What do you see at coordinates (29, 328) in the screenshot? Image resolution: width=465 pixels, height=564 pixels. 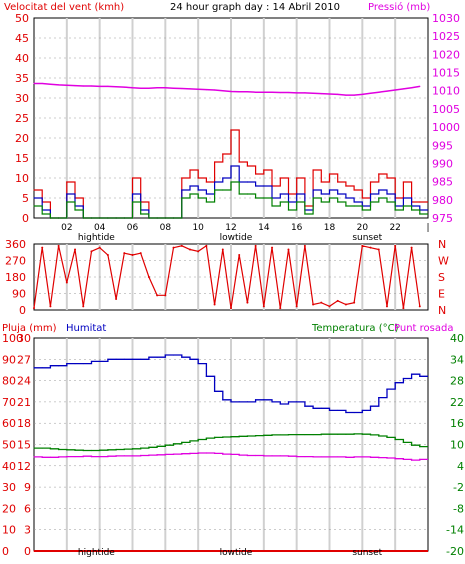 I see `rain-axis-label: Pluja (mm)` at bounding box center [29, 328].